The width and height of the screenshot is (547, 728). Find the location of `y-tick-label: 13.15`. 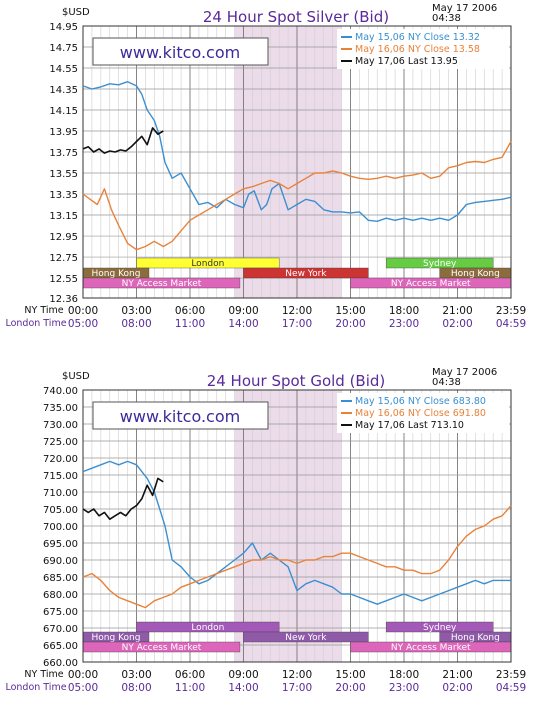

y-tick-label: 13.15 is located at coordinates (63, 216).